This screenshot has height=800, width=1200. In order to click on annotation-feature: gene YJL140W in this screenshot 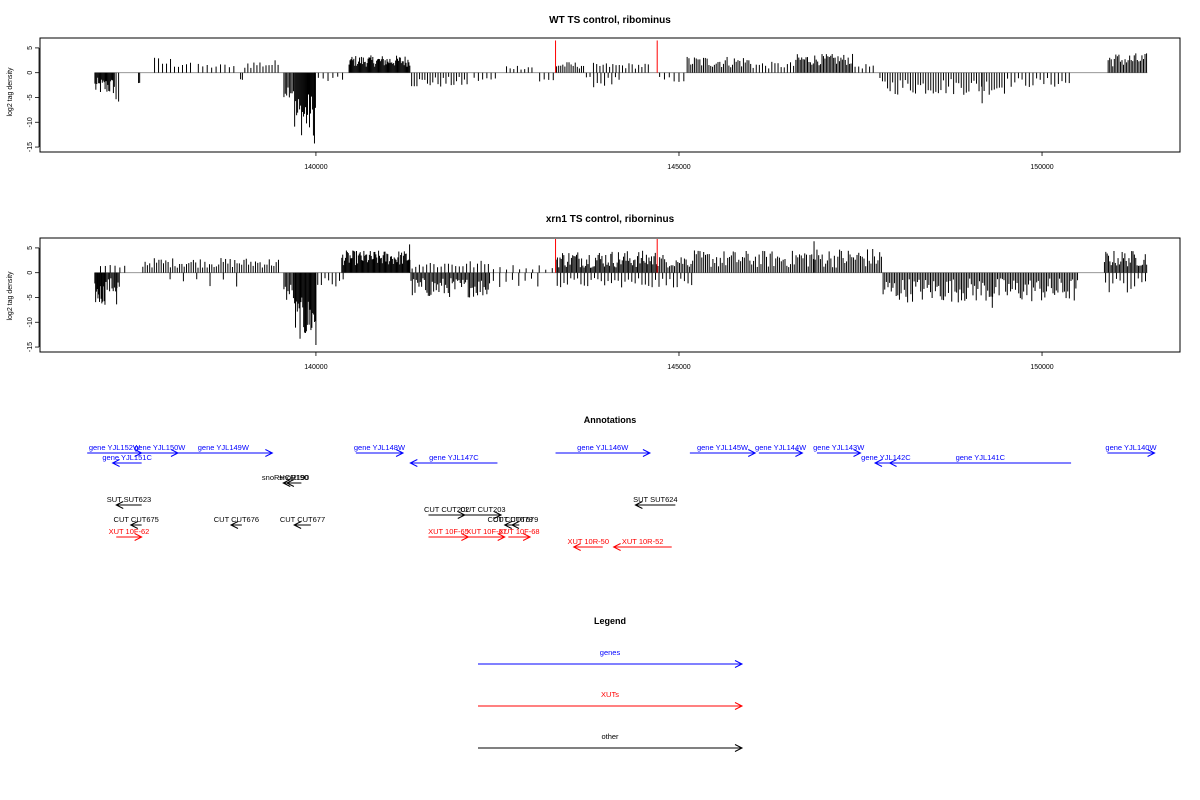, I will do `click(1131, 450)`.